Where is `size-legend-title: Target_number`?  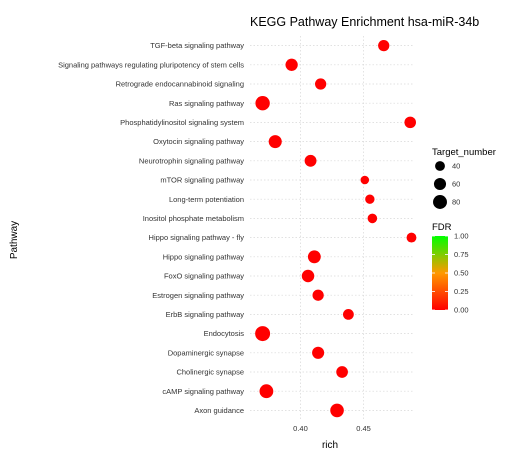
size-legend-title: Target_number is located at coordinates (464, 152).